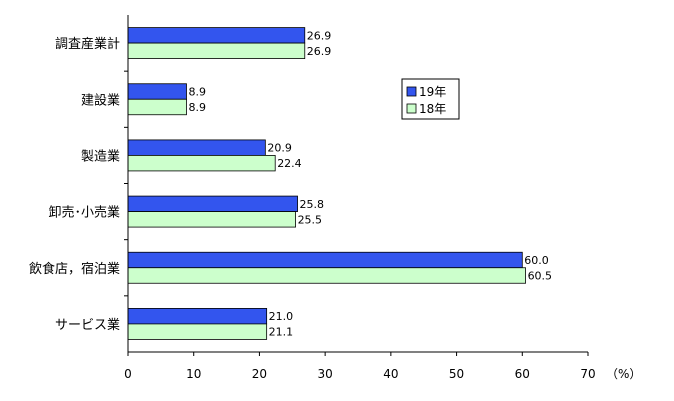 The image size is (674, 401). What do you see at coordinates (432, 92) in the screenshot?
I see `legend-label-19: 19年` at bounding box center [432, 92].